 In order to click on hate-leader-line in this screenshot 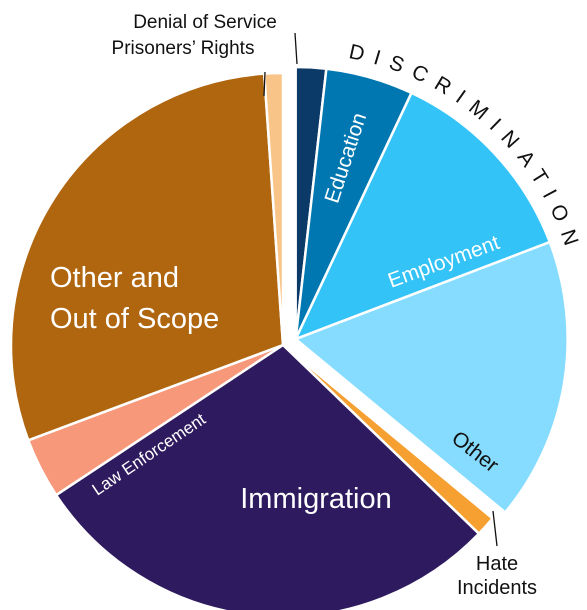, I will do `click(495, 528)`.